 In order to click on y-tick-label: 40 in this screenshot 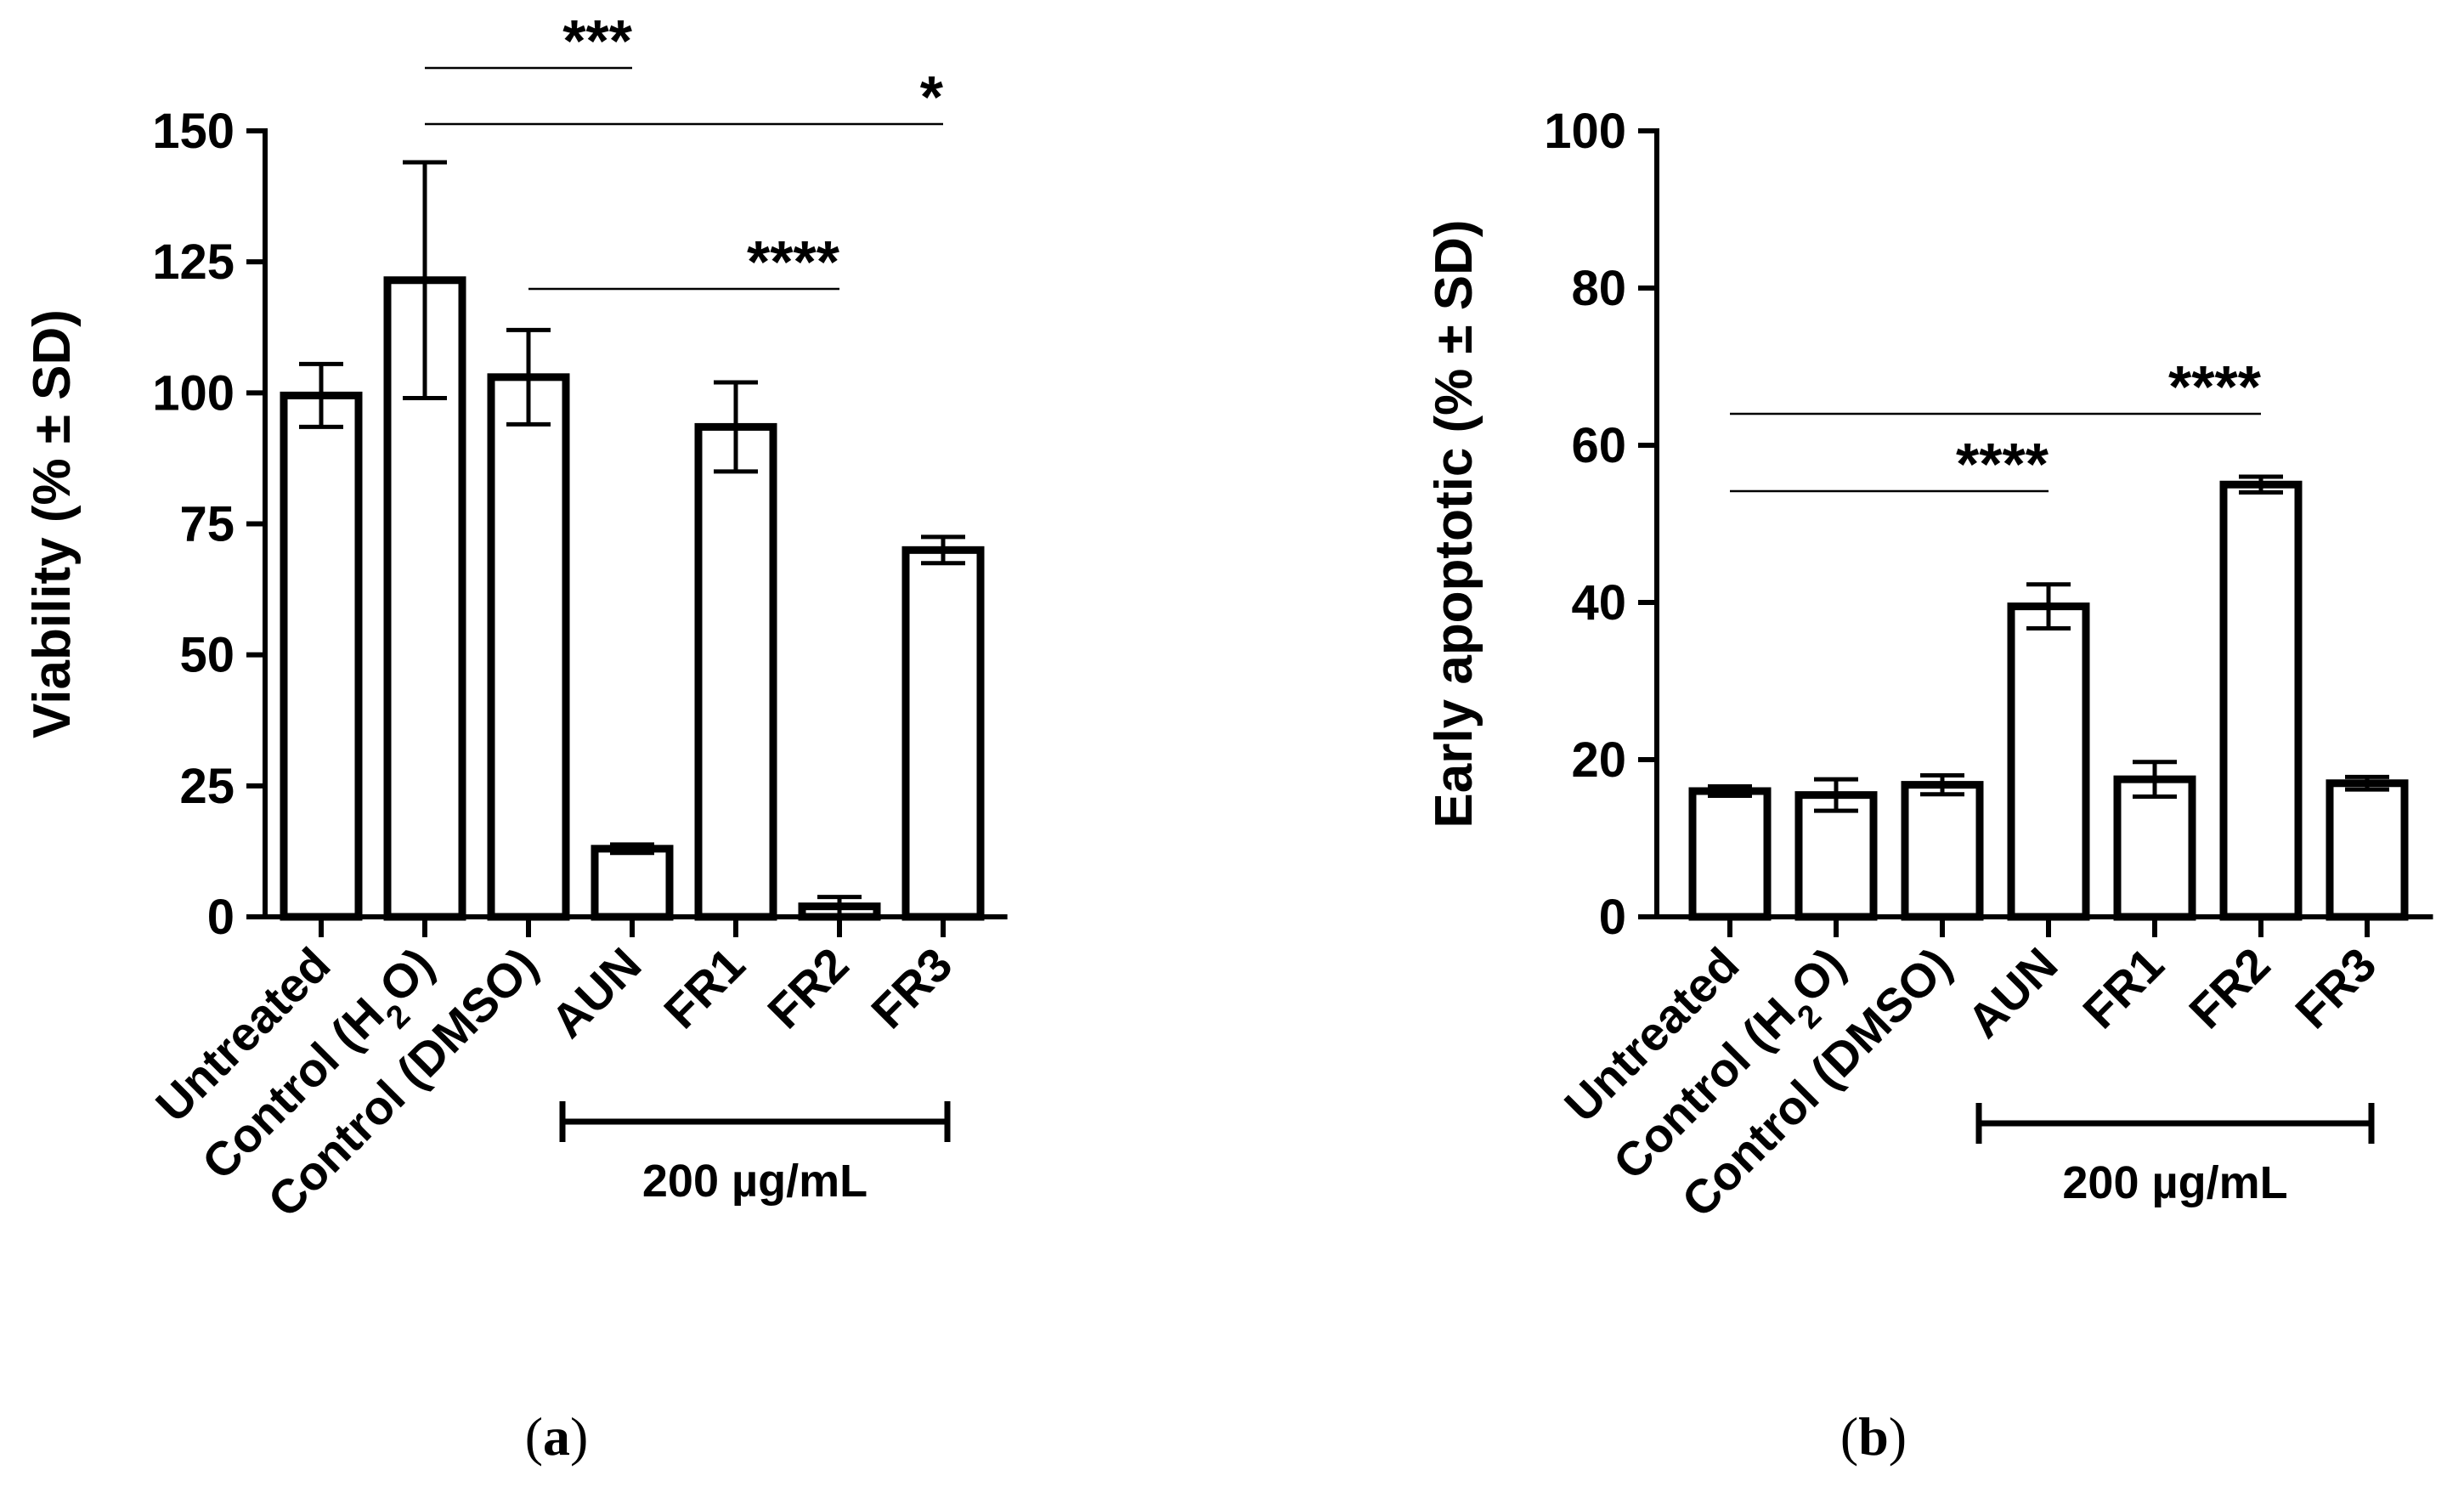, I will do `click(1598, 602)`.